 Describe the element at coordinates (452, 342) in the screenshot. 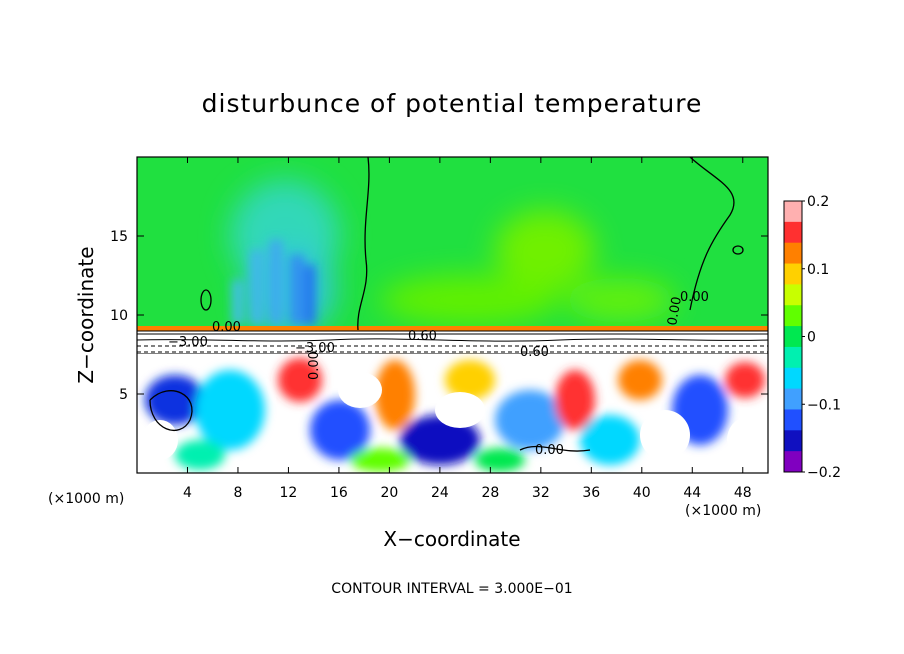

I see `inversion-band-white` at that location.